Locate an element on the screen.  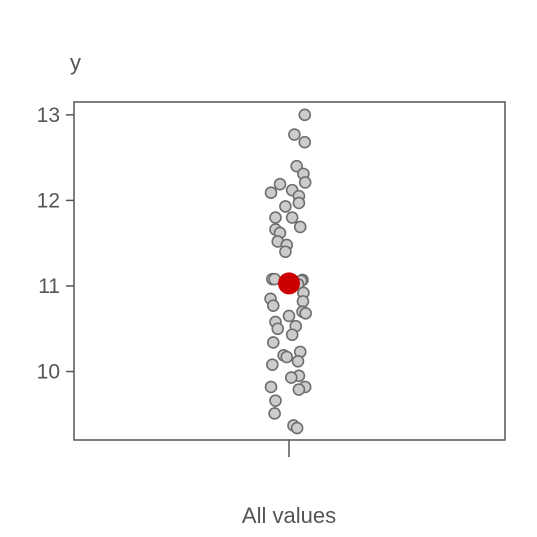
summary-marker-layer is located at coordinates (289, 283).